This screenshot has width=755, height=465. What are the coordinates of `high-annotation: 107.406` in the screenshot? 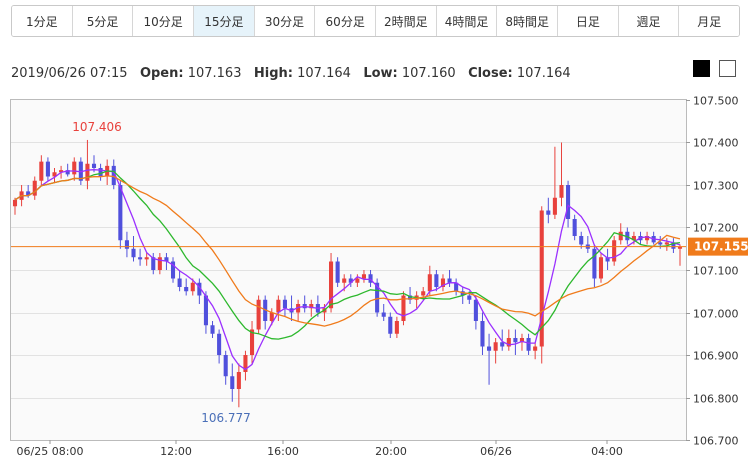 It's located at (97, 127).